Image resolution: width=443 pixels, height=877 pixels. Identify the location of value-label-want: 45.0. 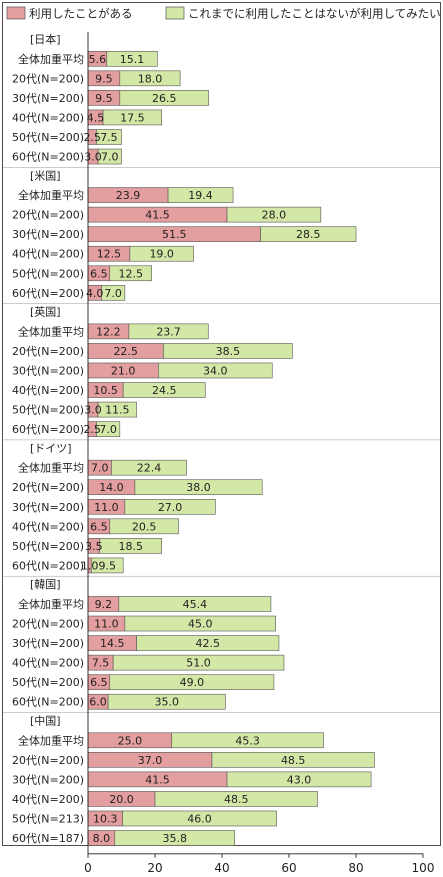
(200, 624).